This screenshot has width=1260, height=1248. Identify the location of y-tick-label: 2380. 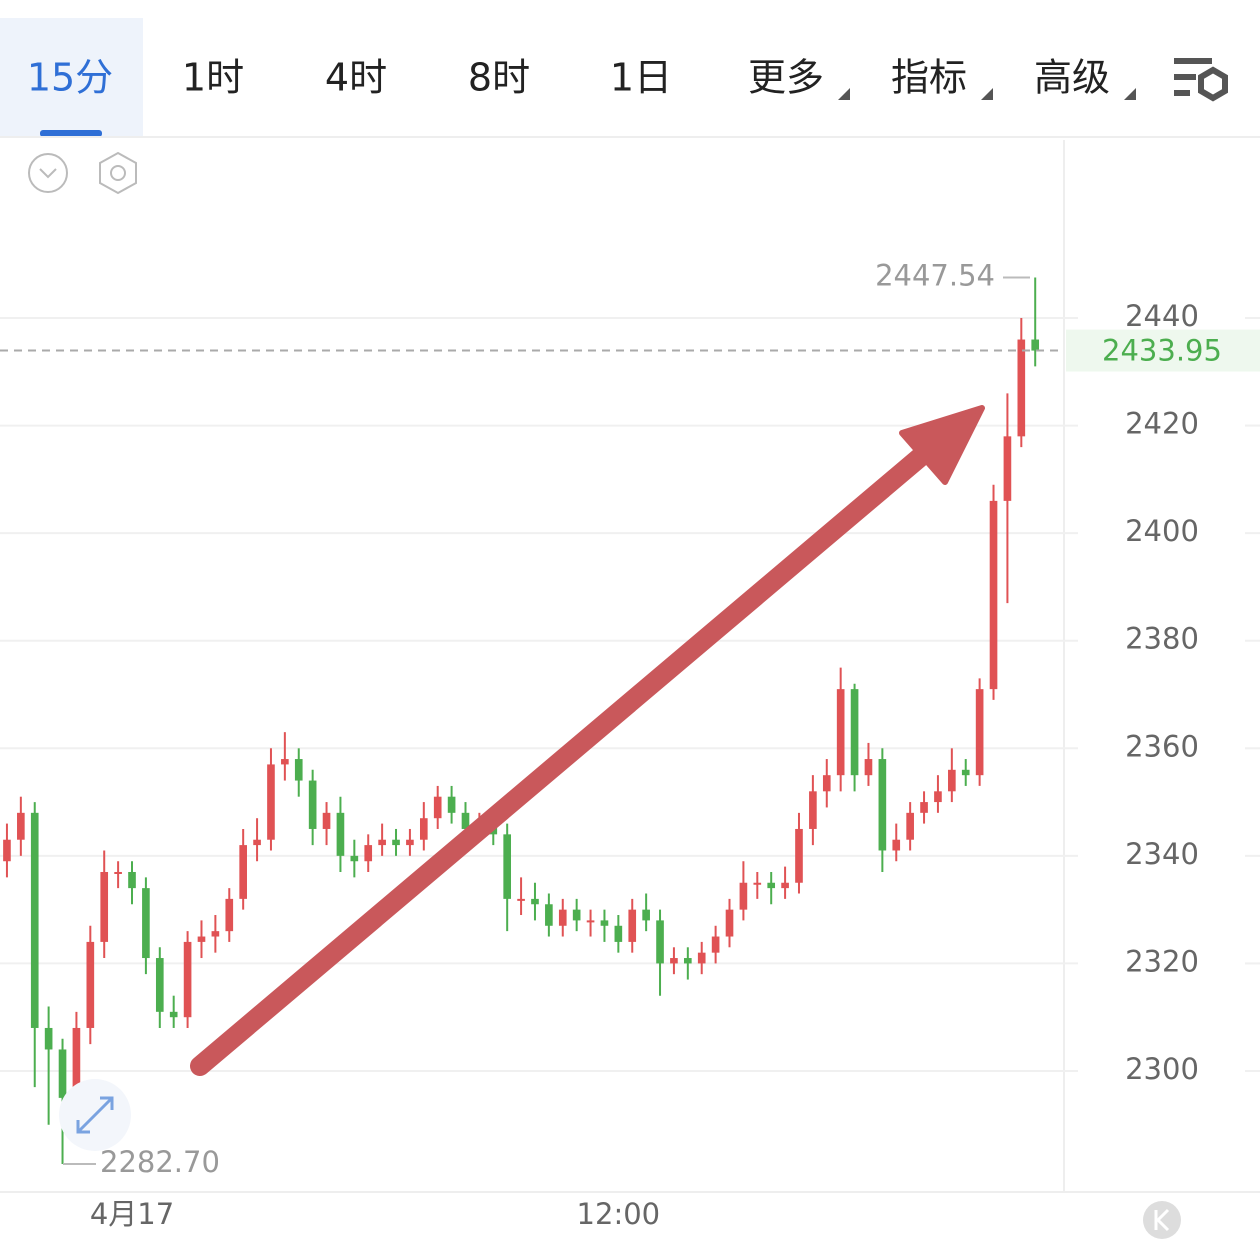
(1162, 639).